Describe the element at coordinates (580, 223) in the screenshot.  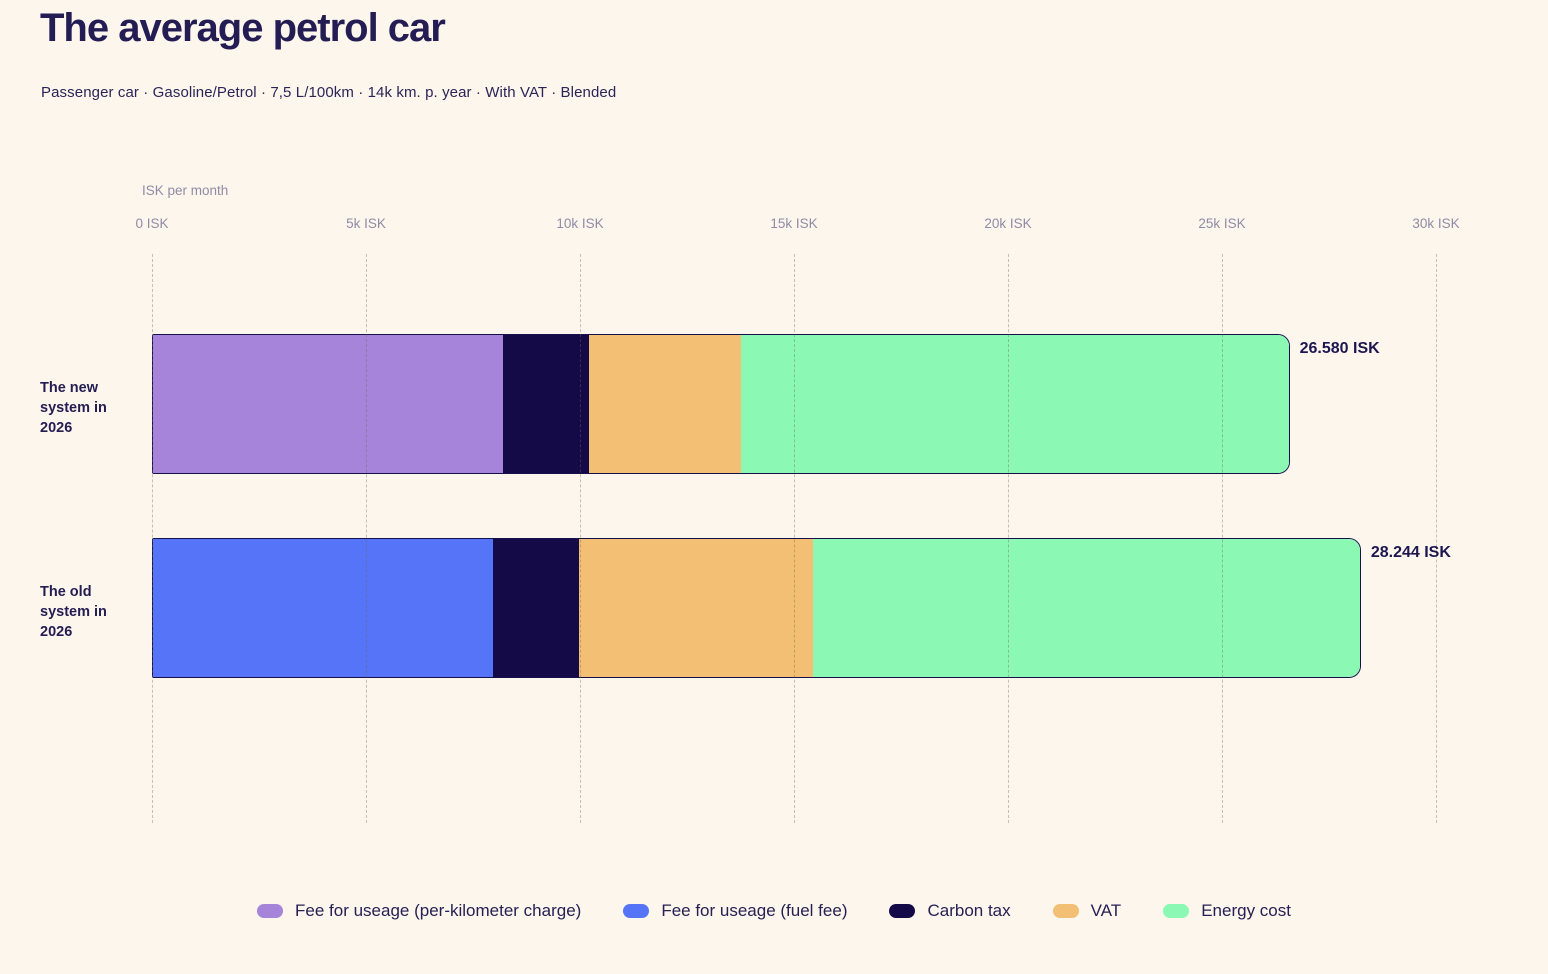
I see `x-tick-label: 10k ISK` at that location.